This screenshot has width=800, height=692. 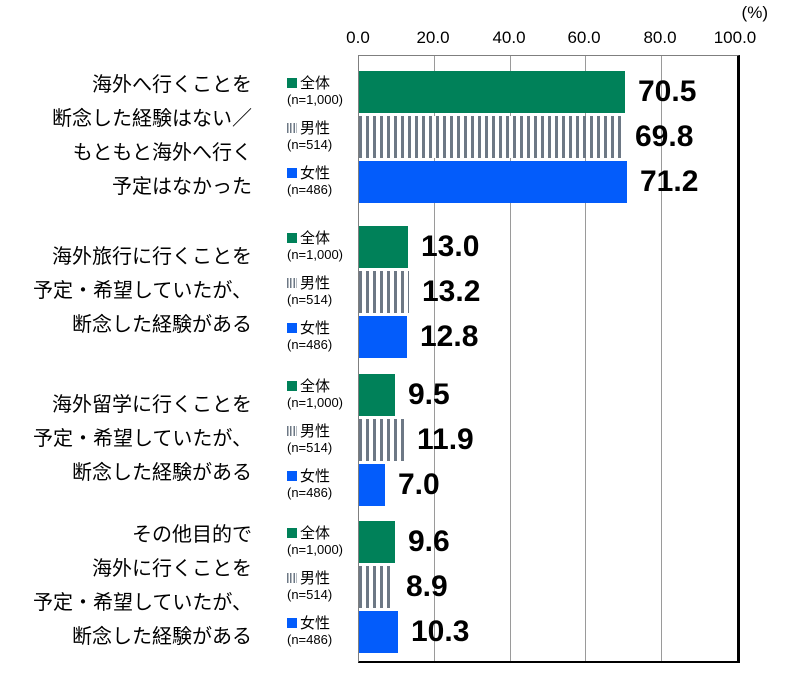 What do you see at coordinates (429, 541) in the screenshot?
I see `bar-value-label: 9.6` at bounding box center [429, 541].